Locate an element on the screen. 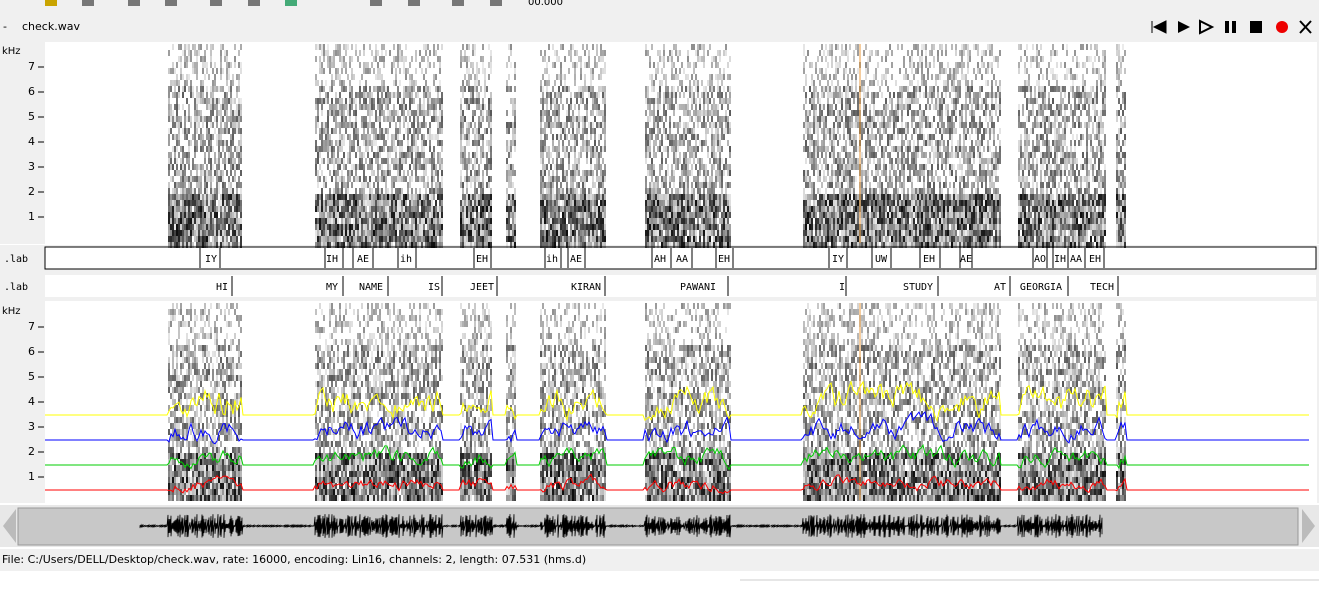 The height and width of the screenshot is (589, 1319). scroll-left is located at coordinates (9, 526).